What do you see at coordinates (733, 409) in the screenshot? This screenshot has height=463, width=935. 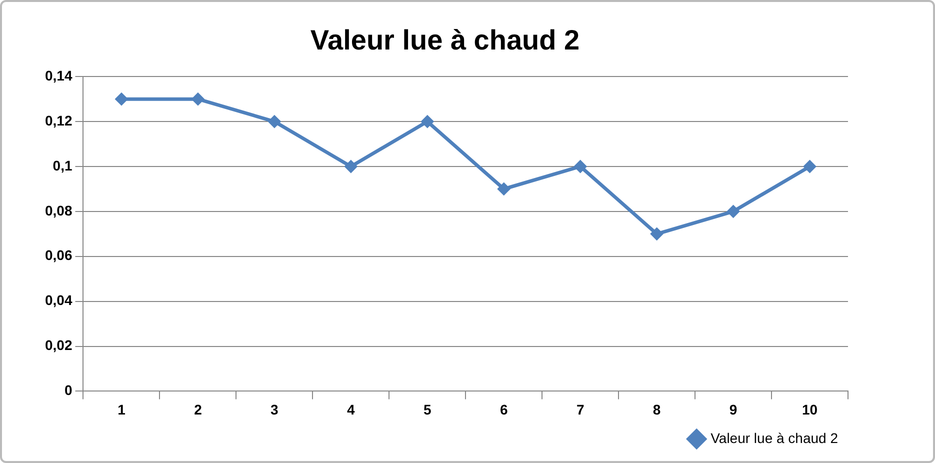 I see `x-tick-label: 9` at bounding box center [733, 409].